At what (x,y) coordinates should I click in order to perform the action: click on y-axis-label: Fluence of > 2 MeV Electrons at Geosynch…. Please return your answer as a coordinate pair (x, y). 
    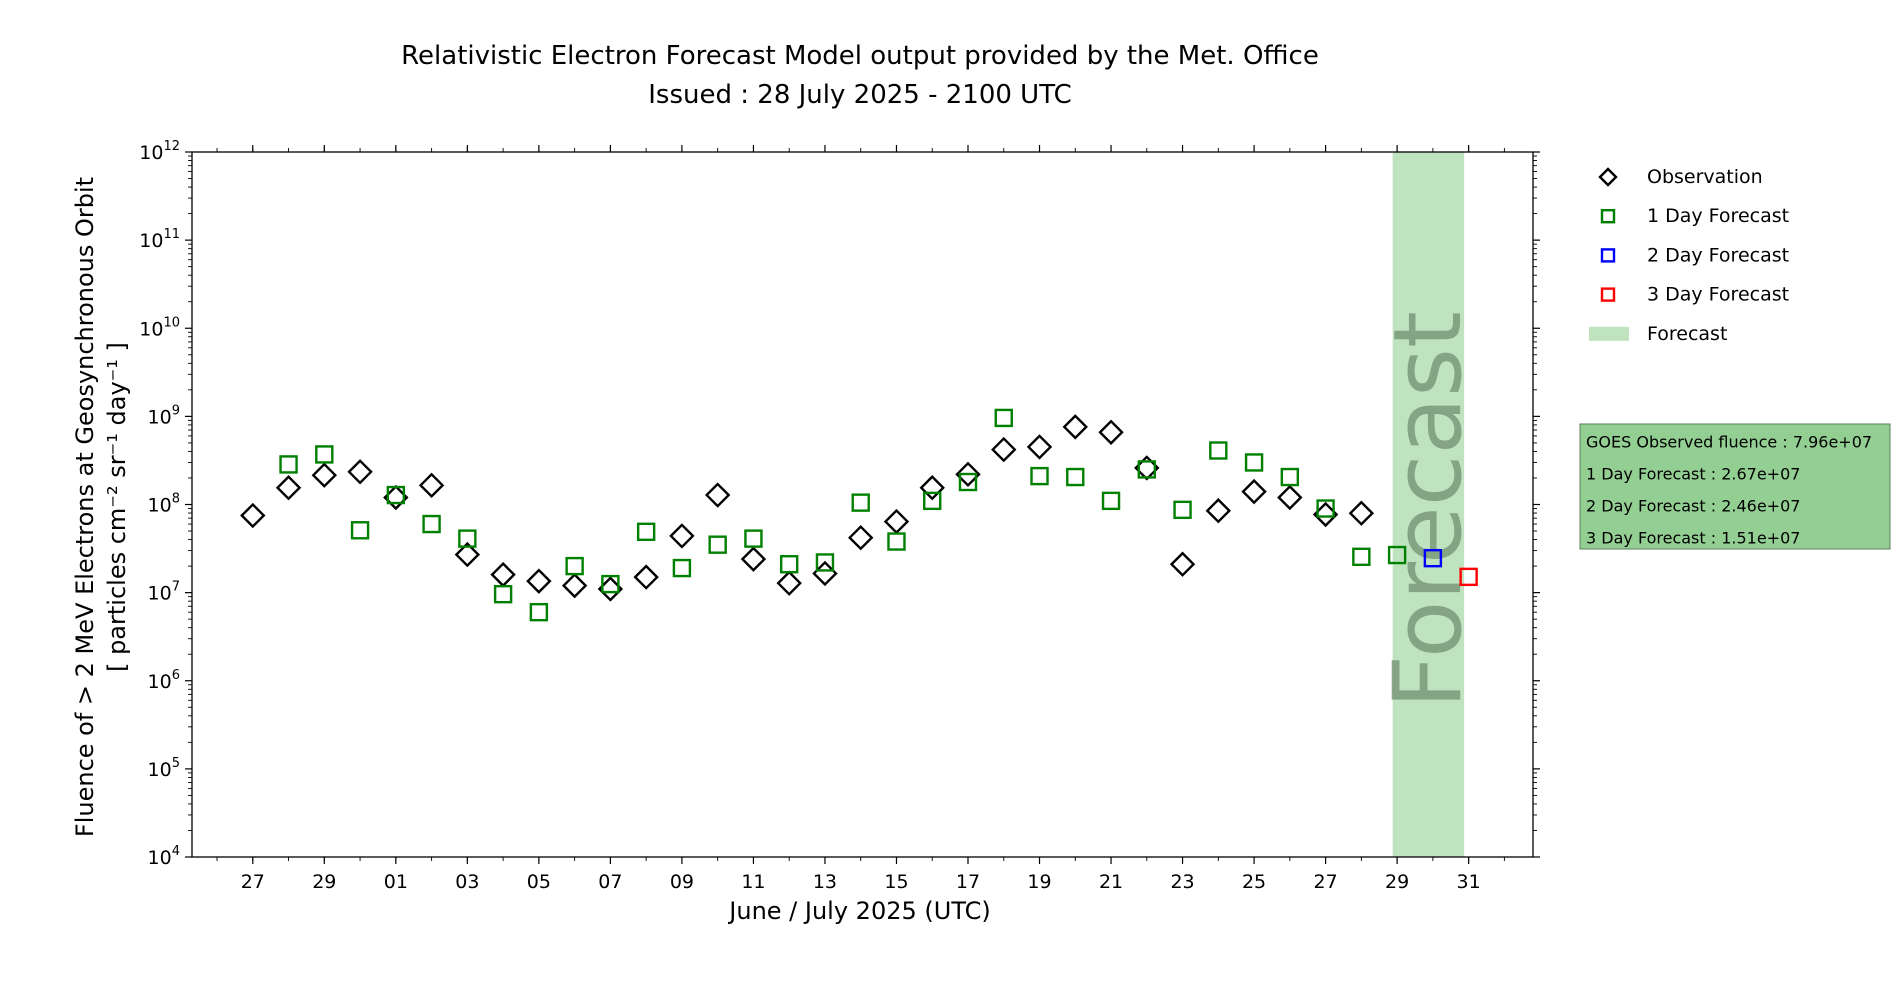
    Looking at the image, I should click on (101, 507).